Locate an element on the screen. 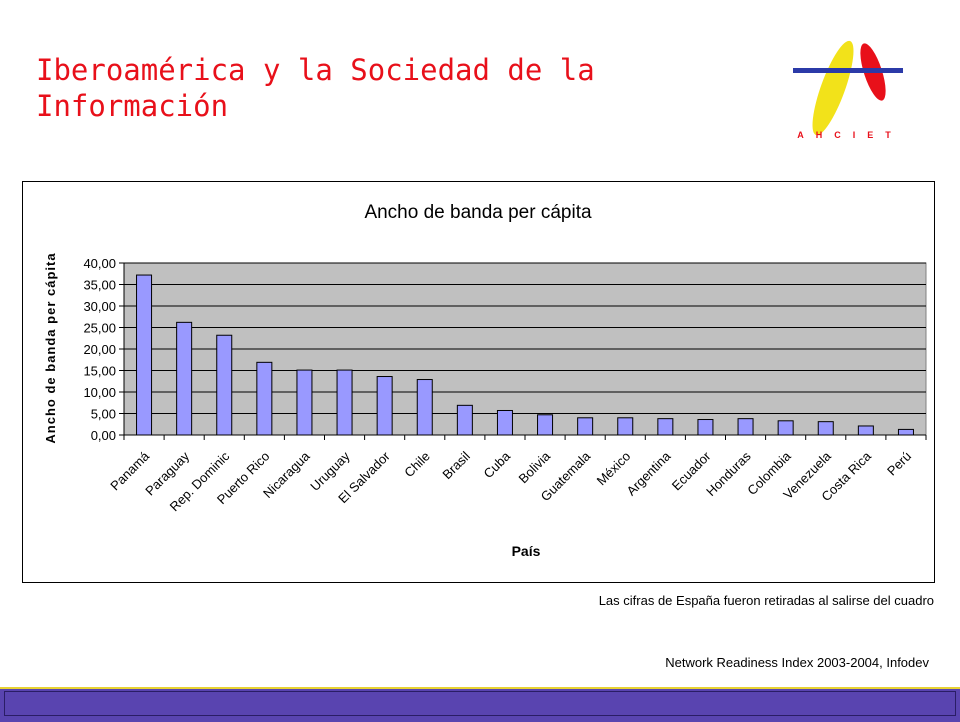  logo-yellow-stroke is located at coordinates (833, 88).